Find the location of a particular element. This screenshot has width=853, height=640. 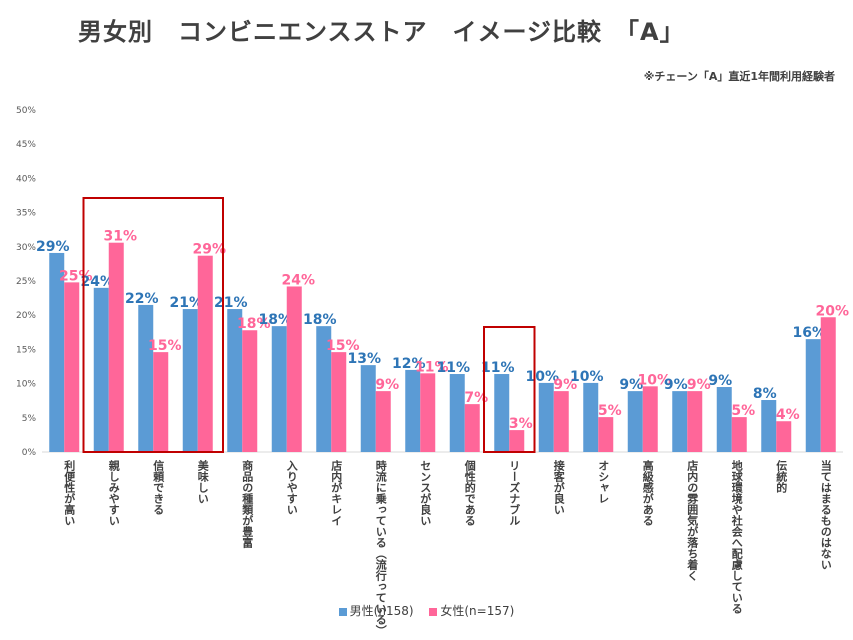

category-label: リーズナブル is located at coordinates (514, 493).